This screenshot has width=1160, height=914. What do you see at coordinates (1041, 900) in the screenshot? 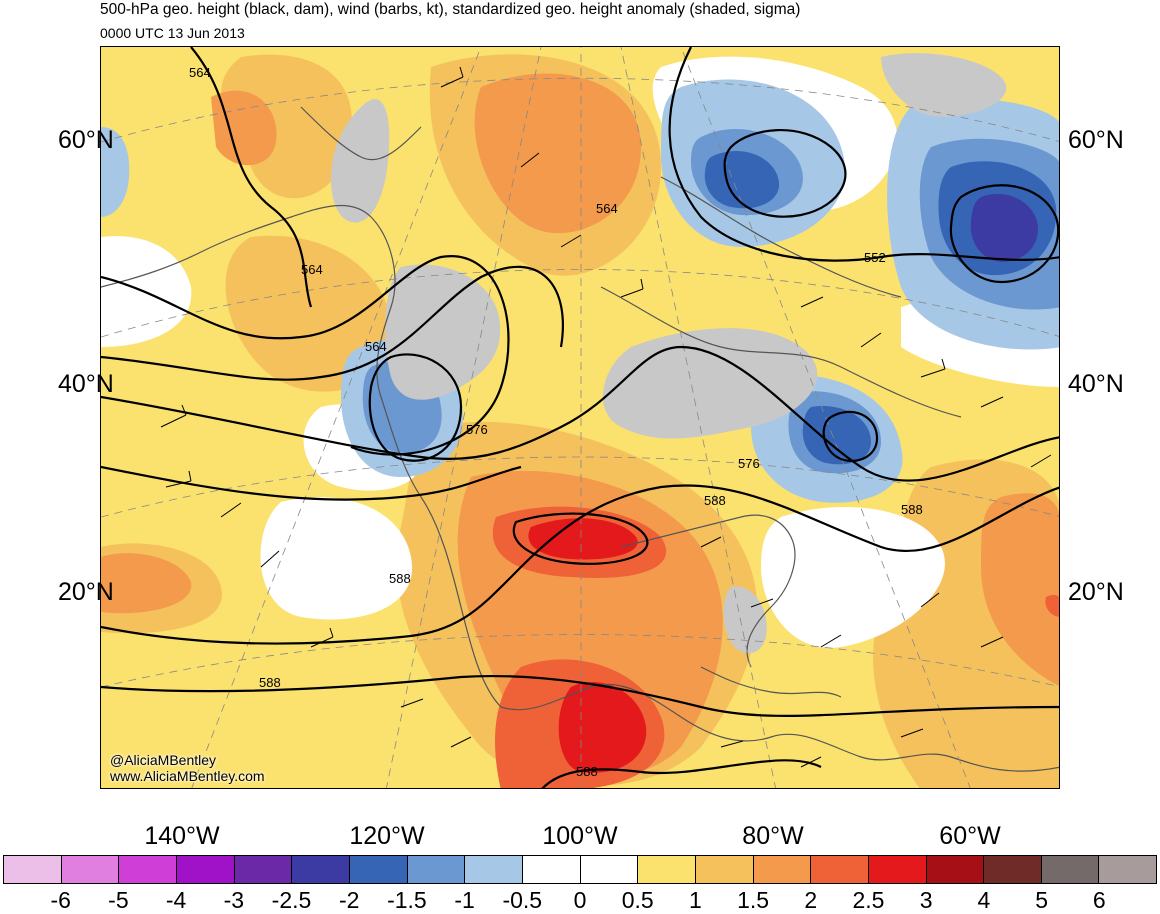
I see `colorbar-tick-label: 5` at bounding box center [1041, 900].